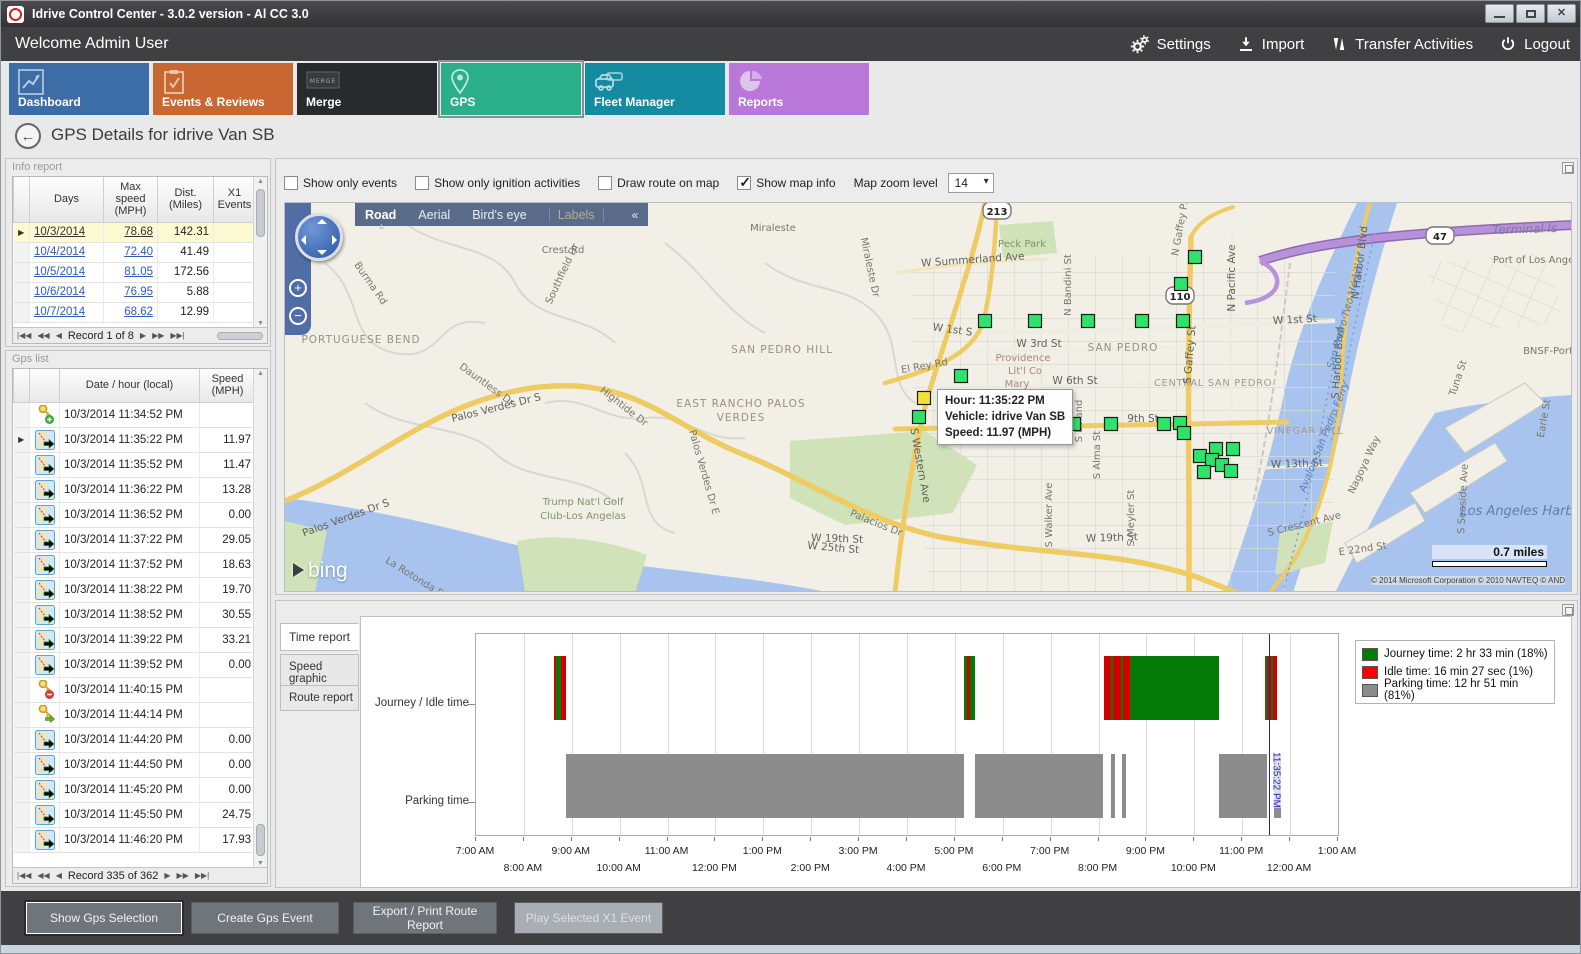 The image size is (1581, 954). What do you see at coordinates (1170, 44) in the screenshot?
I see `topbar-action-settings: Settings` at bounding box center [1170, 44].